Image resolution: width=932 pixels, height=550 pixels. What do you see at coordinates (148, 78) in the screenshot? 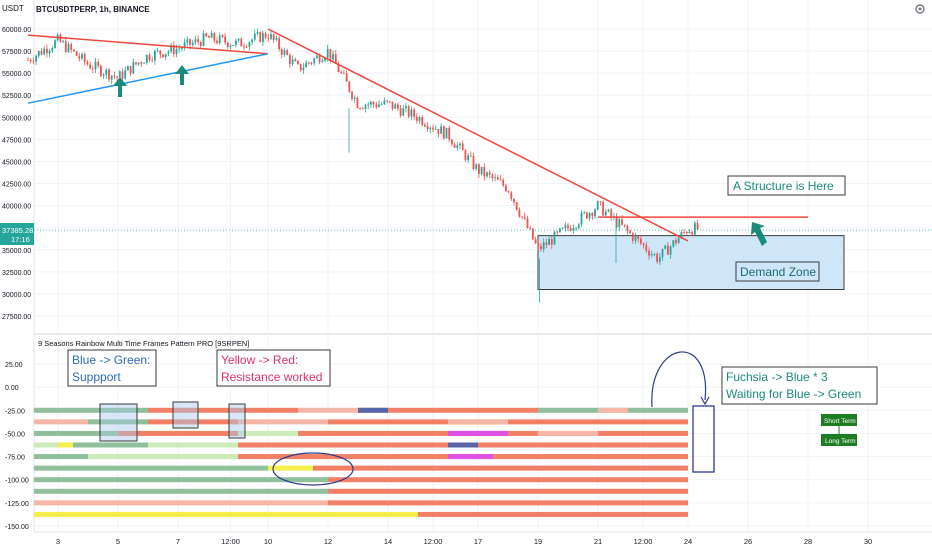
I see `trendline-blue` at bounding box center [148, 78].